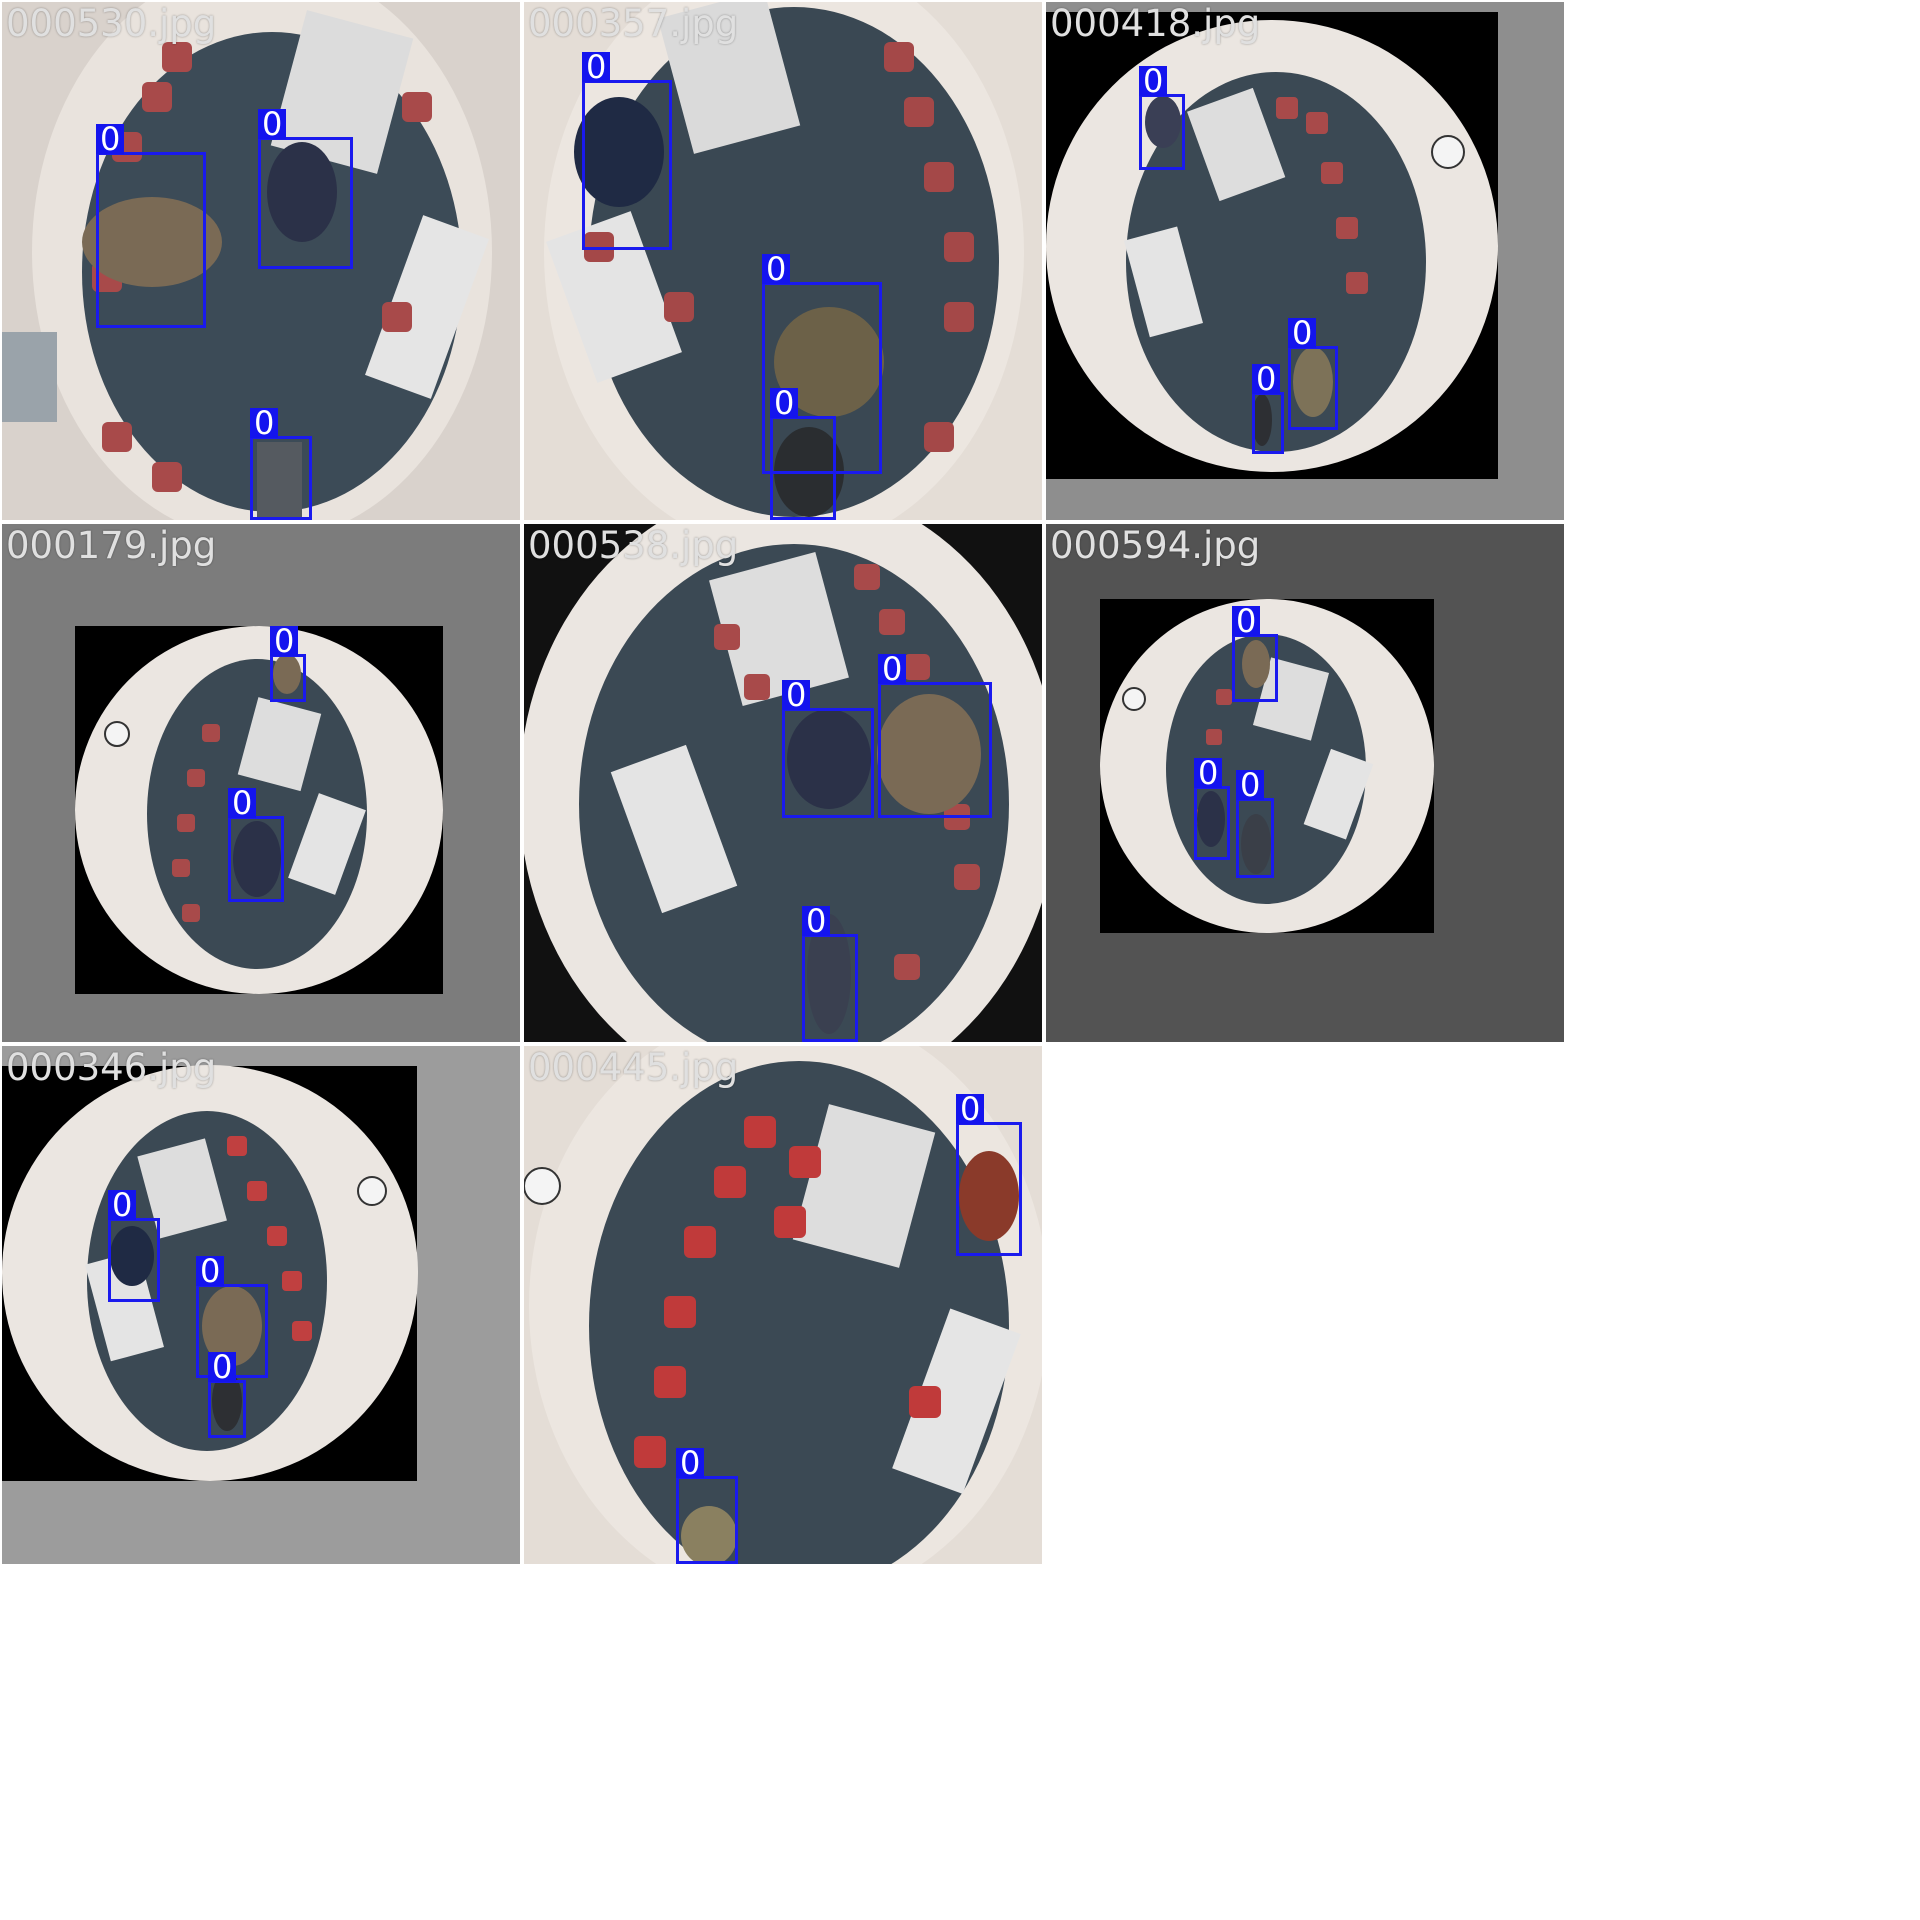 The image size is (1920, 1920). I want to click on tile-000418: 000418.jpg 0 0 0, so click(1305, 261).